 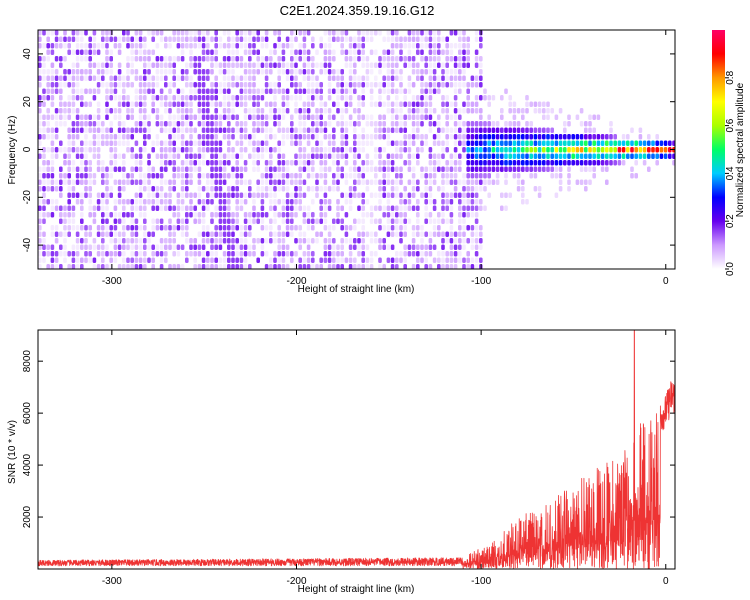 What do you see at coordinates (666, 581) in the screenshot?
I see `x-tick-label: 0` at bounding box center [666, 581].